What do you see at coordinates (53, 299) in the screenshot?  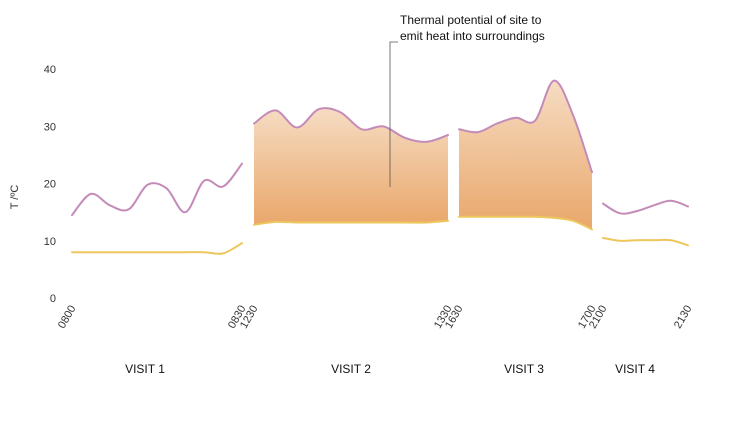 I see `y-tick-label: 0` at bounding box center [53, 299].